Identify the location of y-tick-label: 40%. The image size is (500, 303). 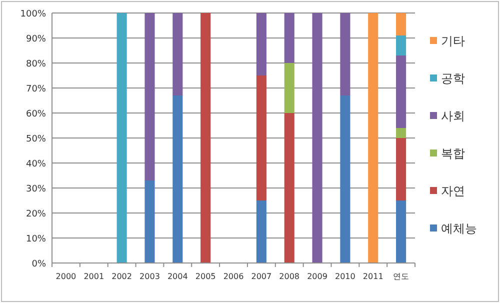
(36, 165).